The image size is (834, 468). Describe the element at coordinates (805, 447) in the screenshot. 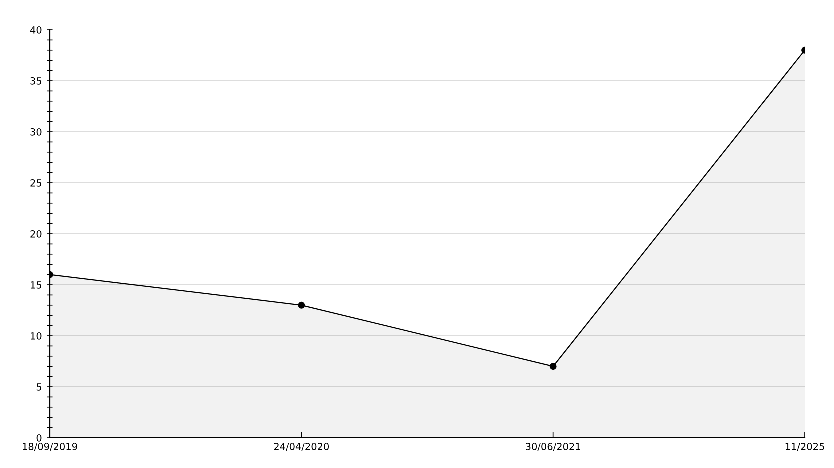

I see `x-tick-label: 11/2025` at that location.